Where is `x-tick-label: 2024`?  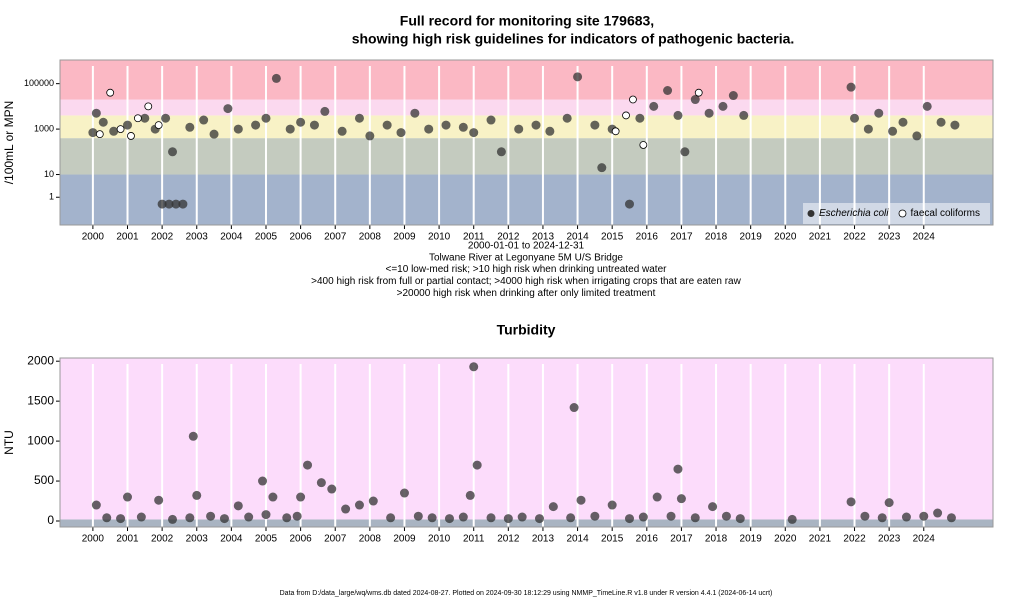 x-tick-label: 2024 is located at coordinates (924, 237).